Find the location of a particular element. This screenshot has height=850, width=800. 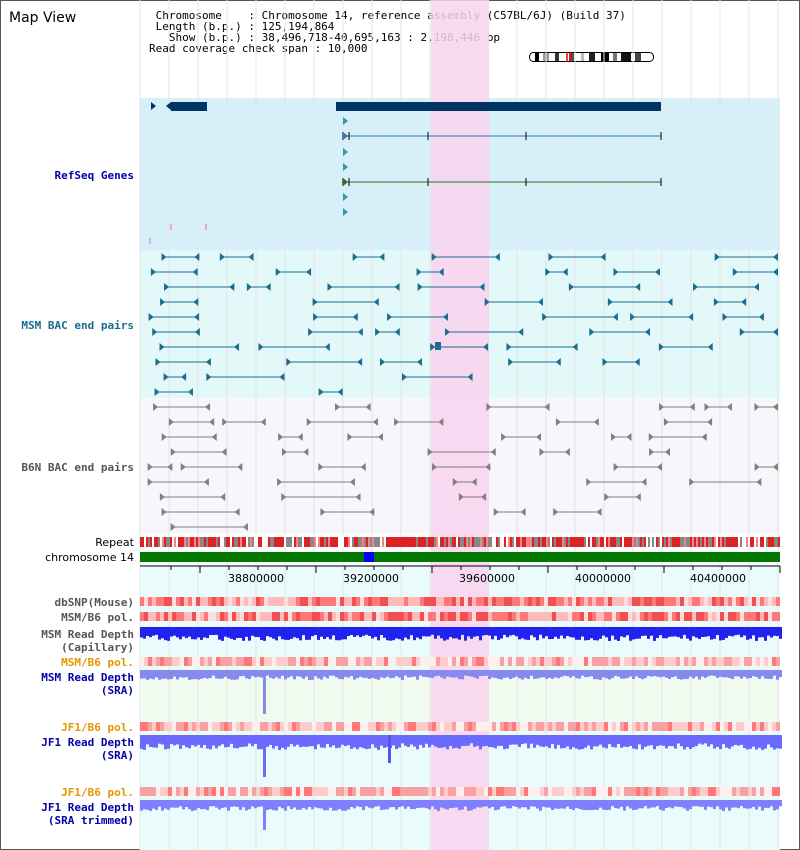

label-msm-depth-capillary-sub: (Capillary) is located at coordinates (97, 647).